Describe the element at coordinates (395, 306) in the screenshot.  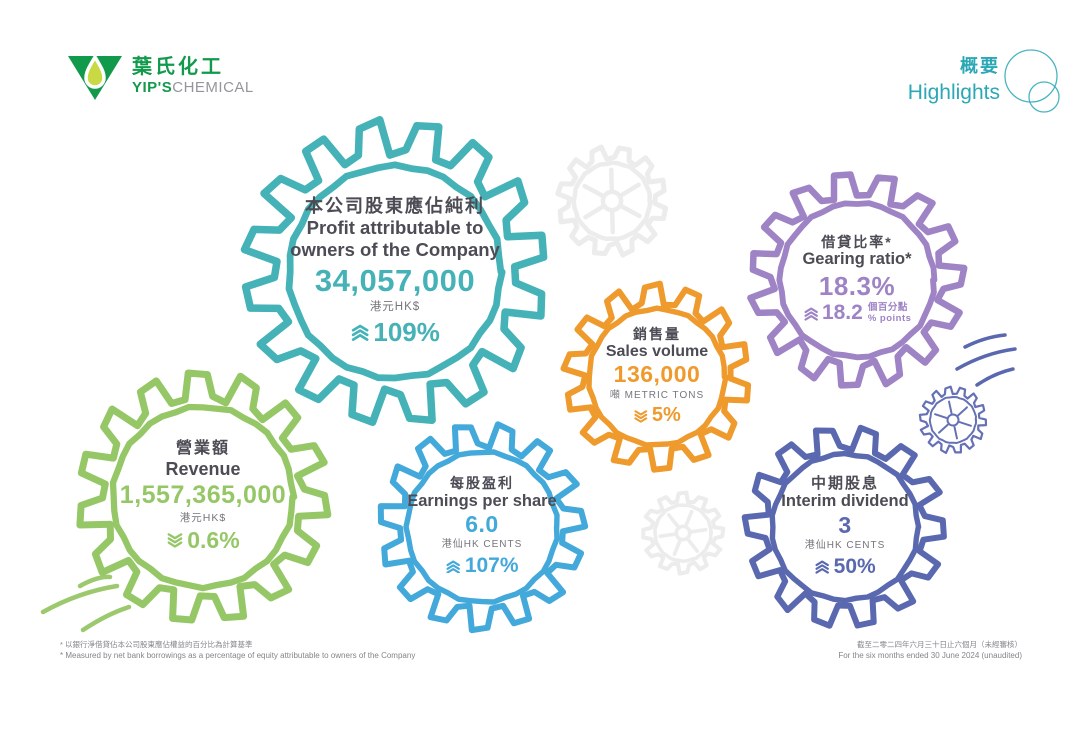
I see `profit-unit: 港元HK$` at that location.